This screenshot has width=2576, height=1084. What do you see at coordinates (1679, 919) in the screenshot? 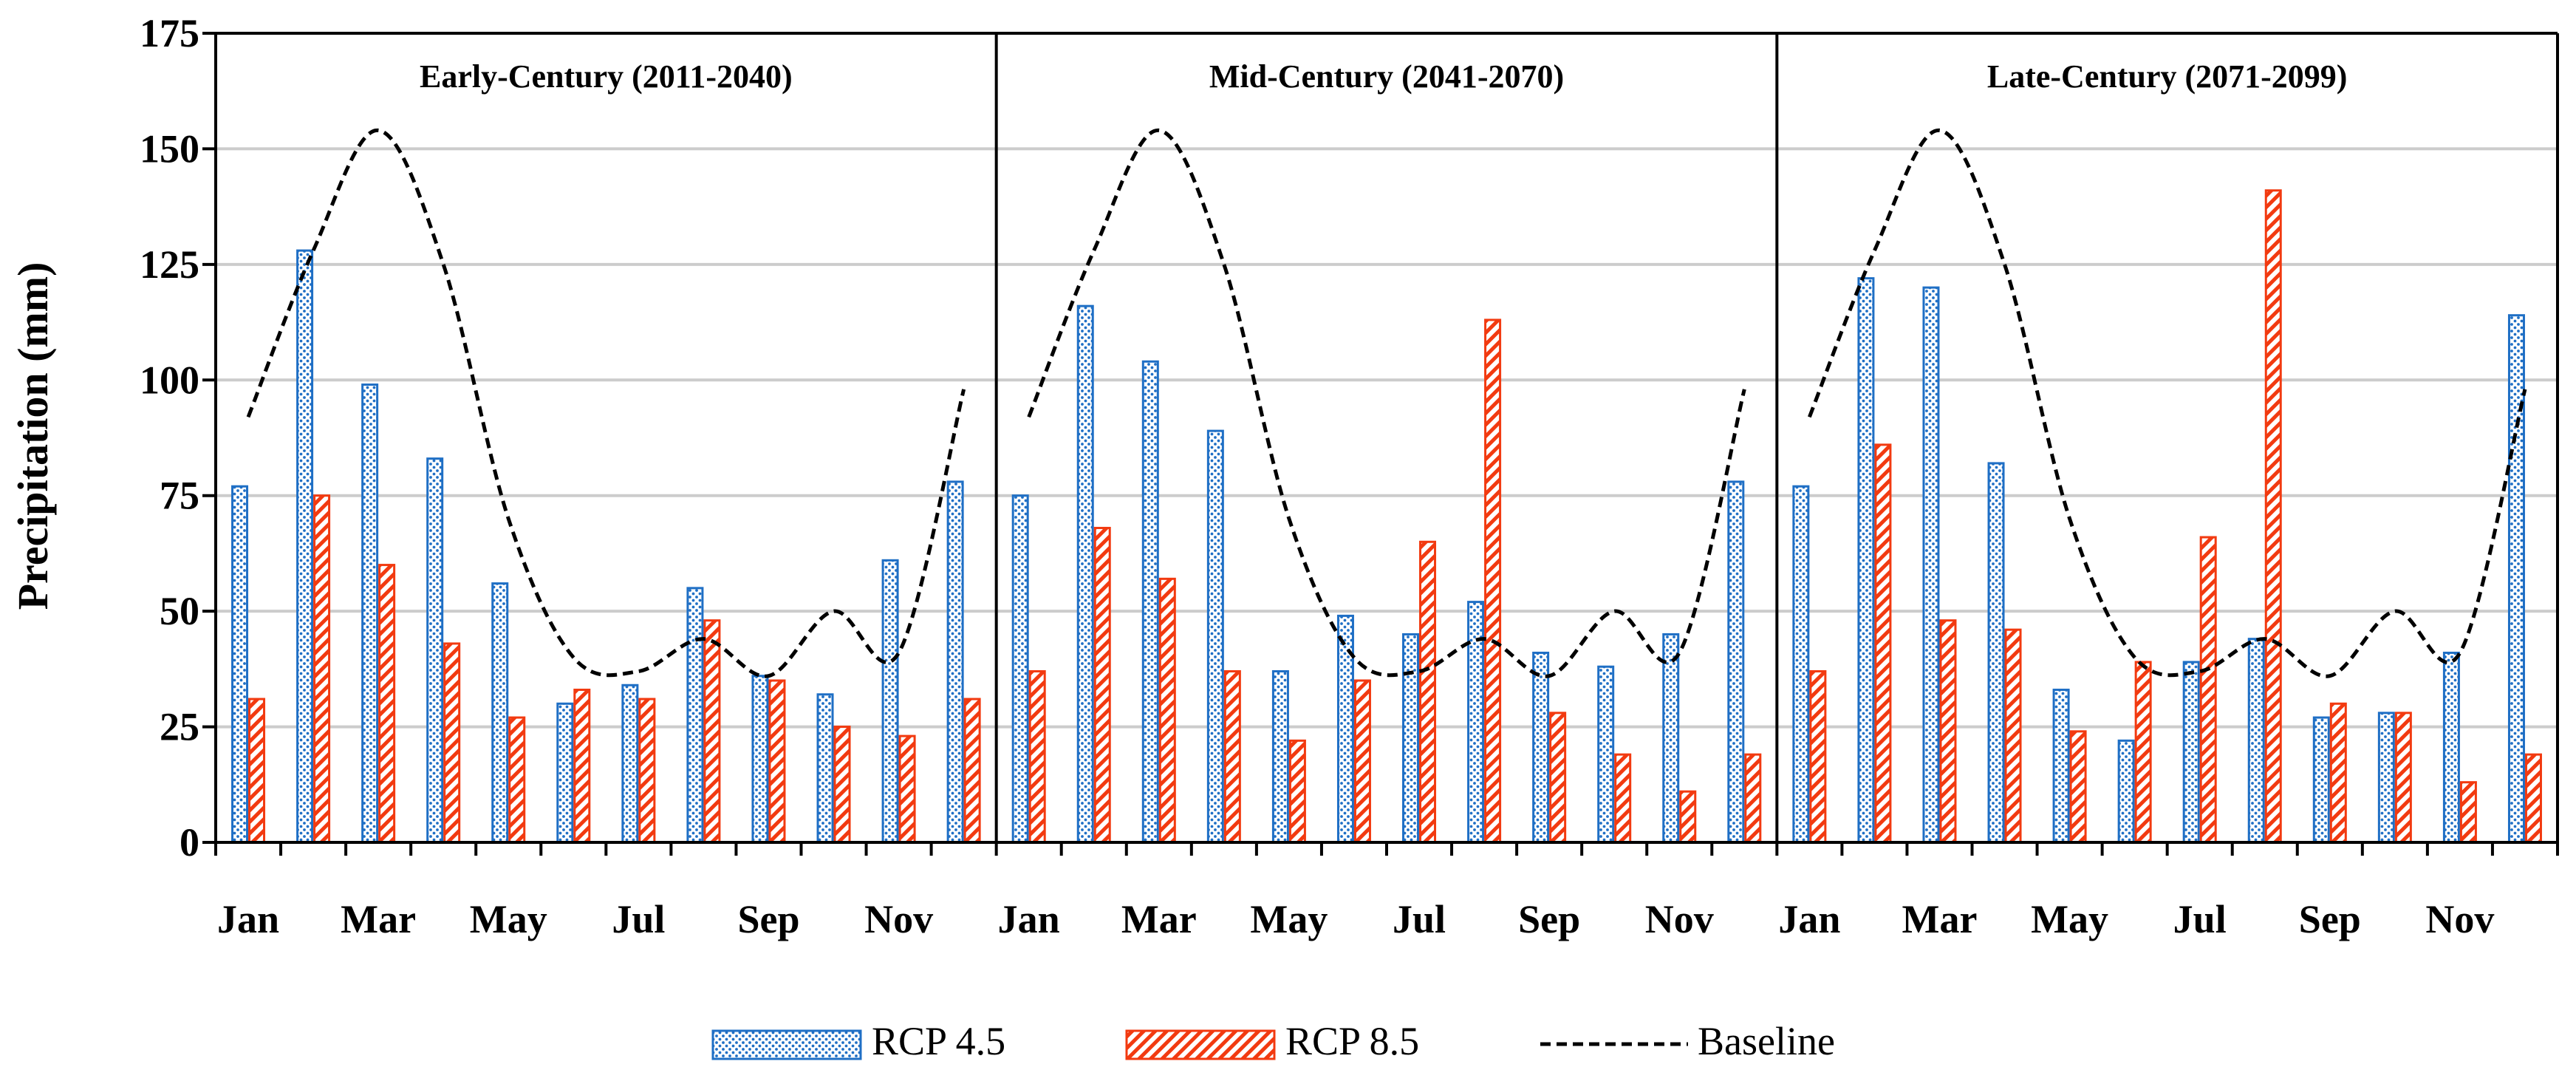
I see `x-tick-label-p2-nov: Nov` at bounding box center [1679, 919].